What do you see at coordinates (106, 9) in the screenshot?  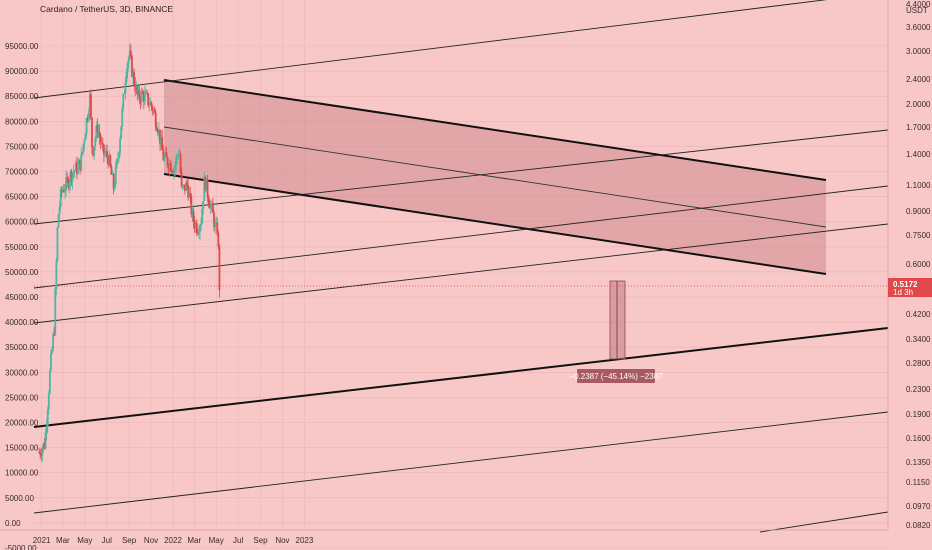 I see `symbol-title: Cardano / TetherUS, 3D, BINANCE` at bounding box center [106, 9].